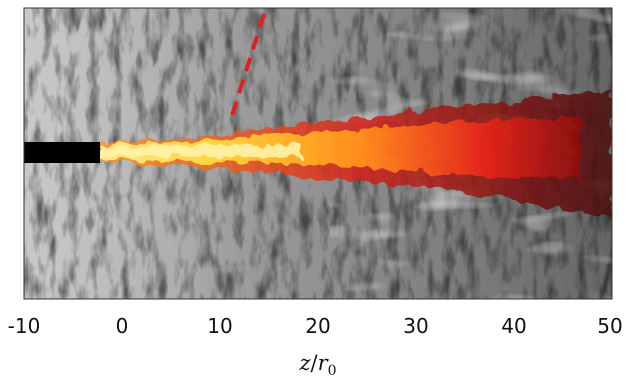  I want to click on x-tick-label: 10, so click(219, 326).